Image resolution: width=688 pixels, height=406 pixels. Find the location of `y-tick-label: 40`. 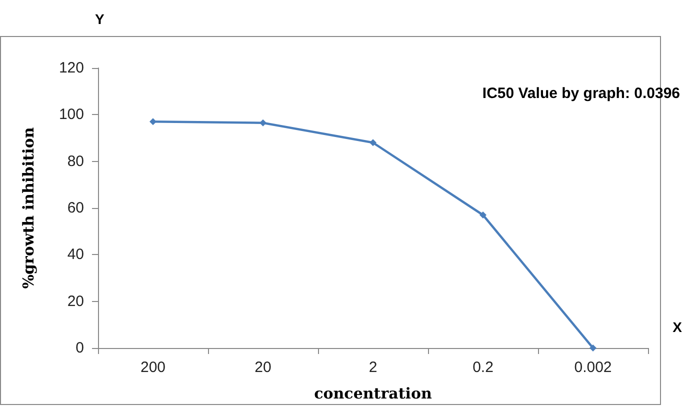

y-tick-label: 40 is located at coordinates (75, 255).